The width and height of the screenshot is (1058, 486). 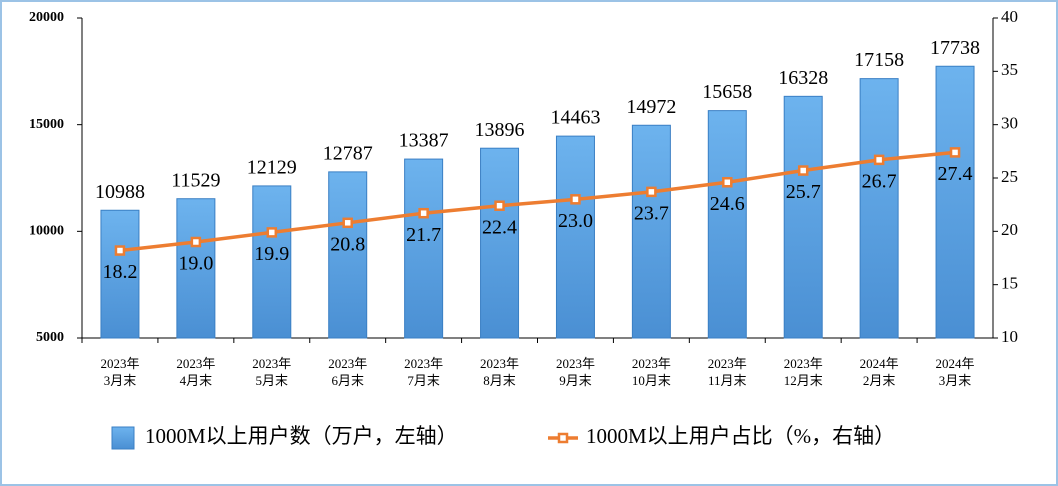 I want to click on x-tick-label: 11月末, so click(x=727, y=380).